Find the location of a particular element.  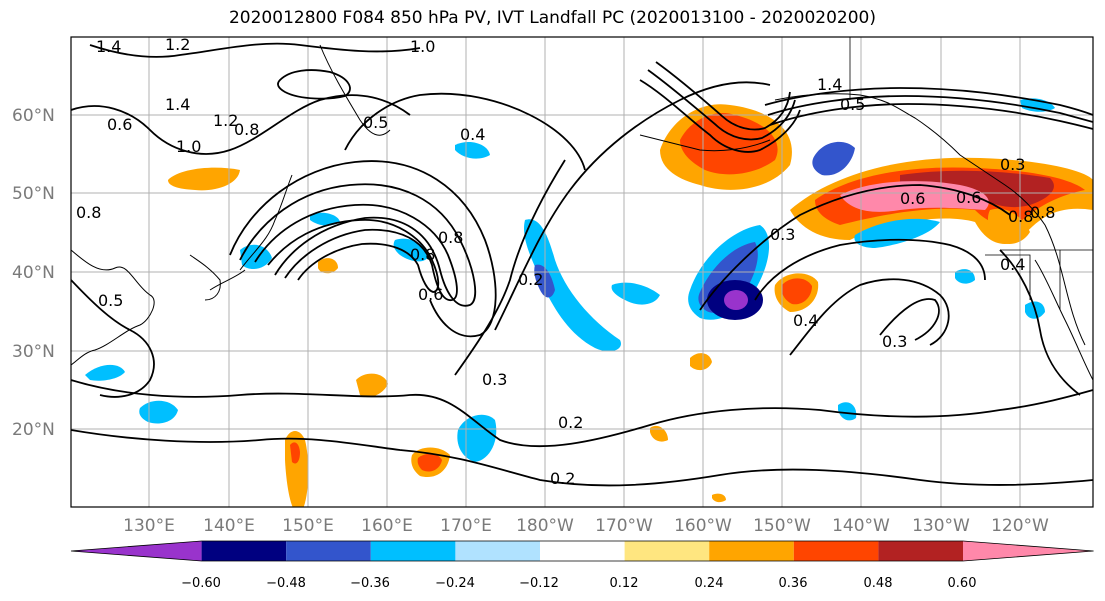

shade-positive-small1 is located at coordinates (701, 362).